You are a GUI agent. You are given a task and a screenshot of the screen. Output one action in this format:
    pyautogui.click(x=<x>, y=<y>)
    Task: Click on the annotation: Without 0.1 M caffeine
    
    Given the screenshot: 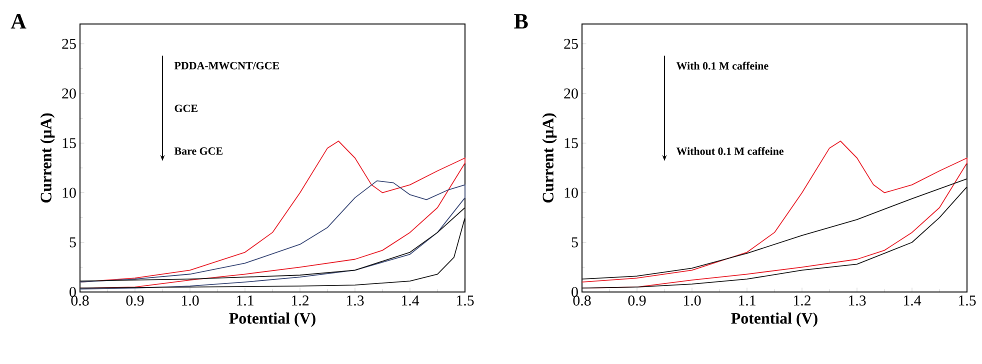 What is the action you would take?
    pyautogui.click(x=730, y=151)
    